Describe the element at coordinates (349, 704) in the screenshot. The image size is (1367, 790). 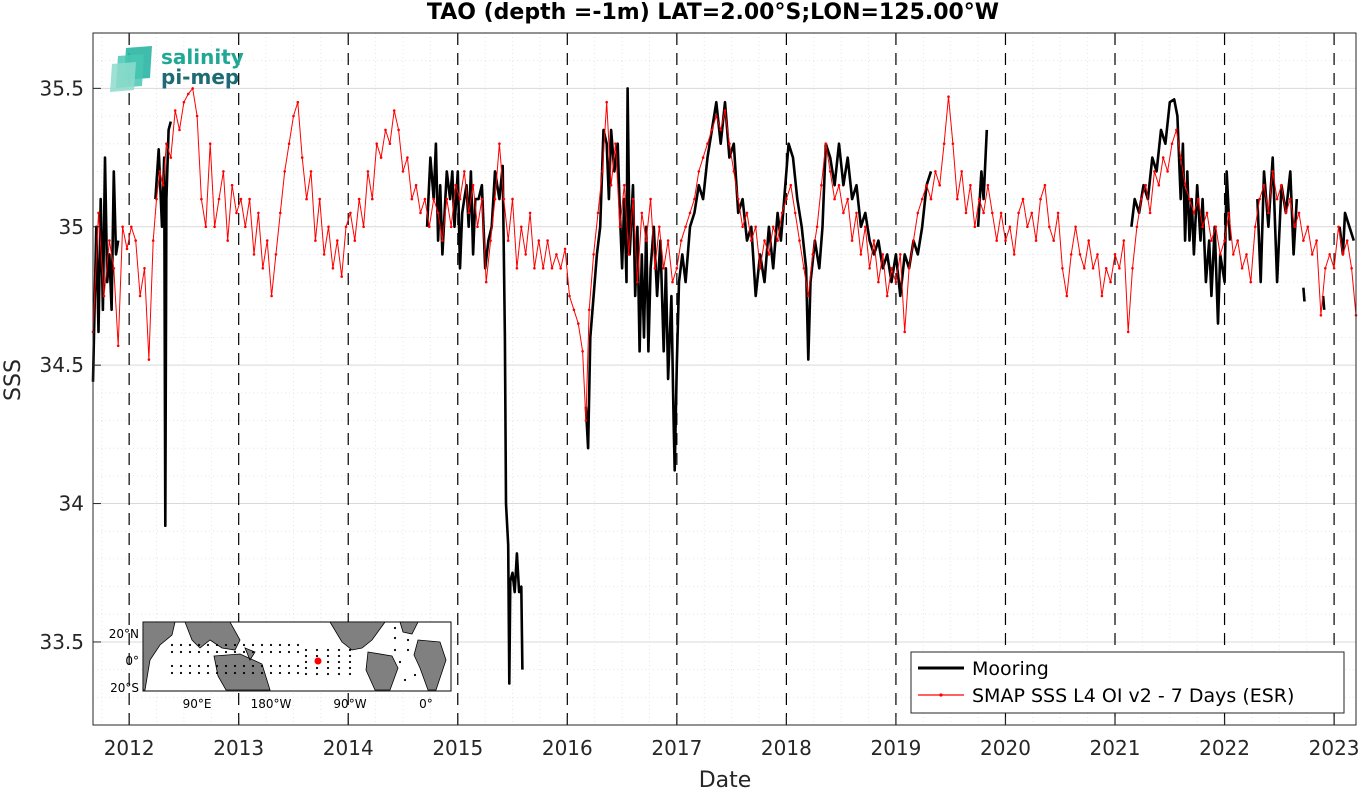
I see `map-lon-label-90w: 90°W` at that location.